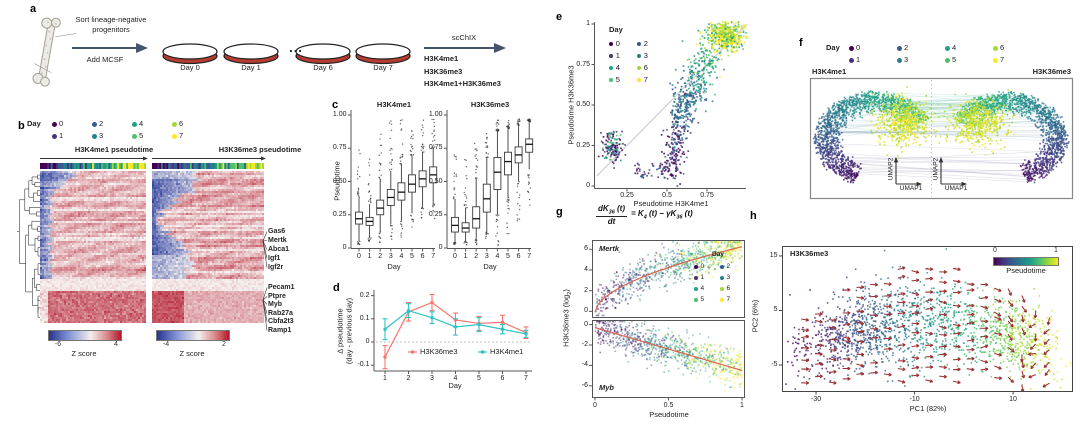 The width and height of the screenshot is (1080, 425). What do you see at coordinates (728, 266) in the screenshot?
I see `g-legend-value-day2: 2` at bounding box center [728, 266].